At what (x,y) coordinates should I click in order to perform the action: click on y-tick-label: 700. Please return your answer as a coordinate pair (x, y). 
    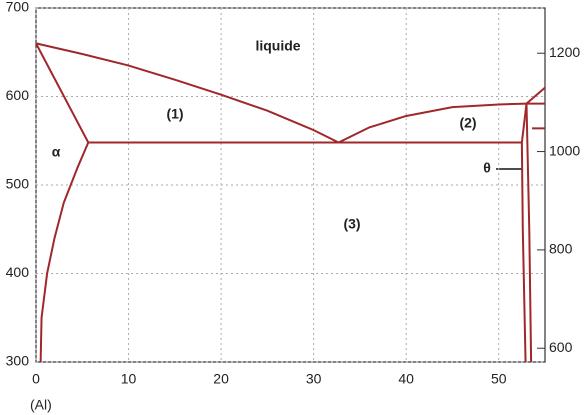
    Looking at the image, I should click on (18, 7).